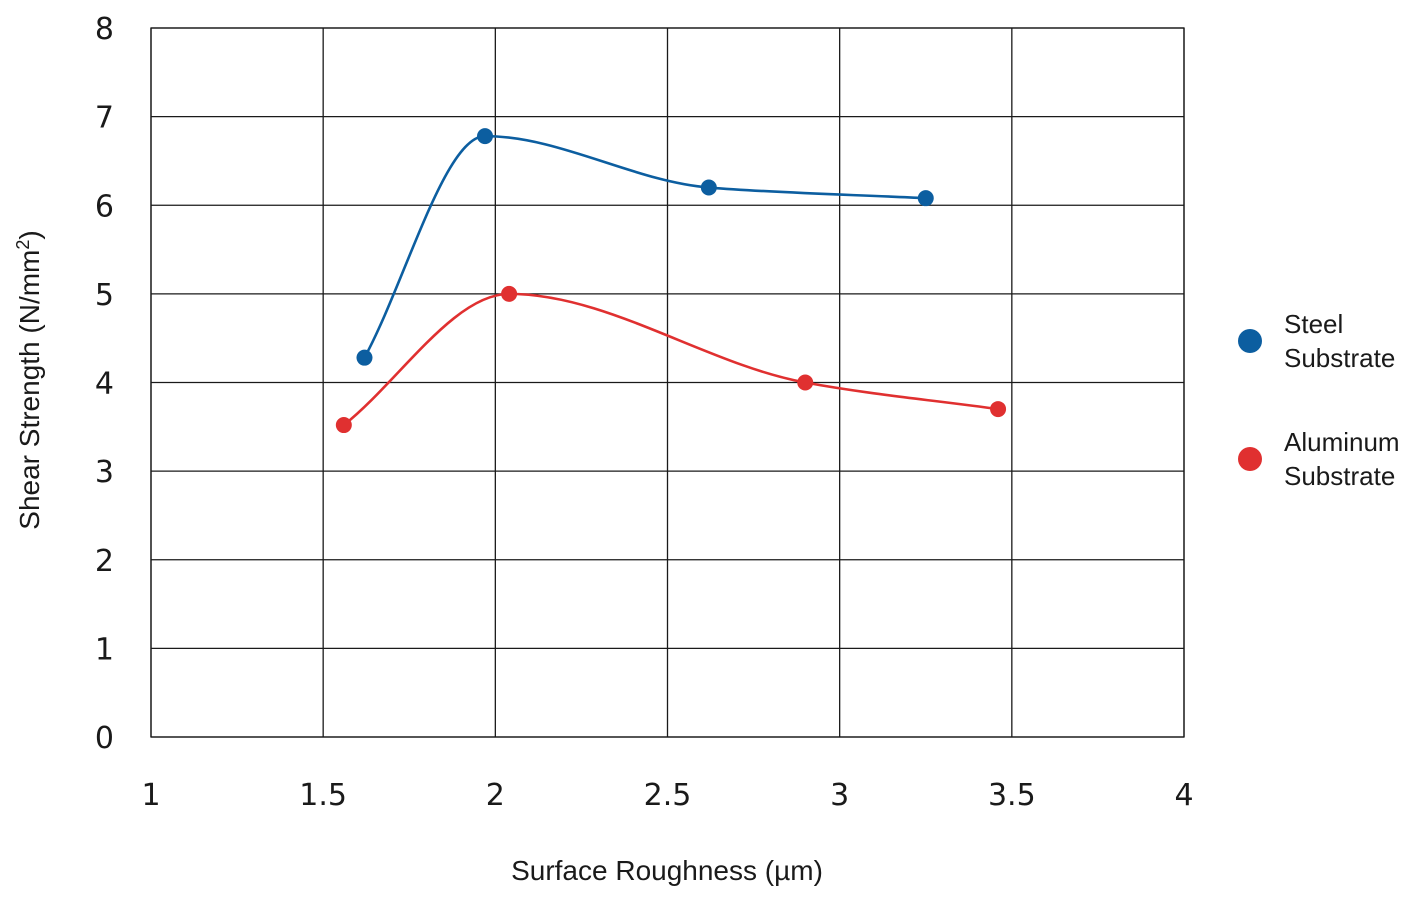 The width and height of the screenshot is (1401, 900). Describe the element at coordinates (1012, 795) in the screenshot. I see `x-tick-label: 3.5` at that location.